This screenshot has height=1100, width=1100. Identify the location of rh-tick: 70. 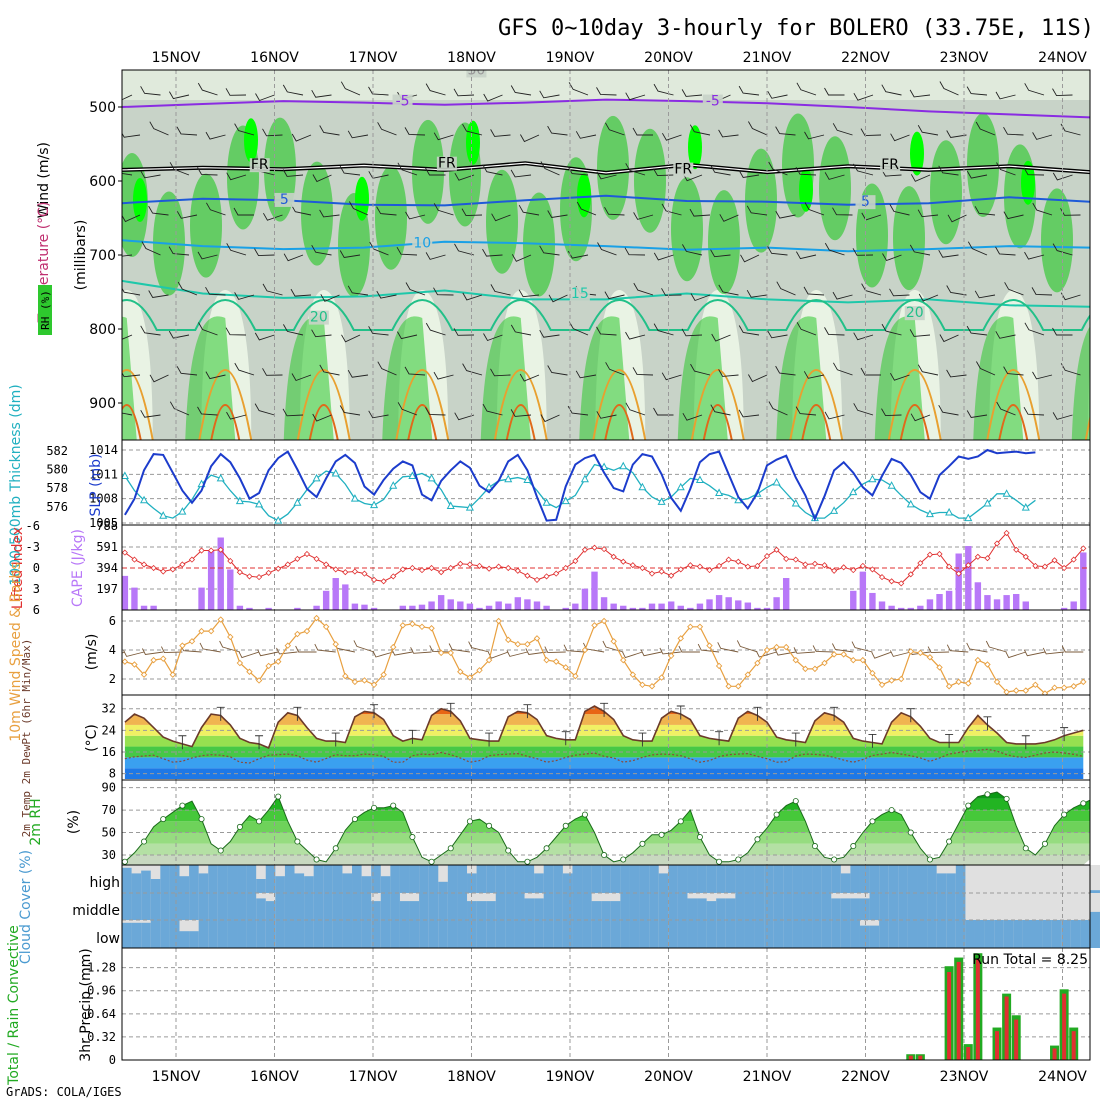
(109, 810).